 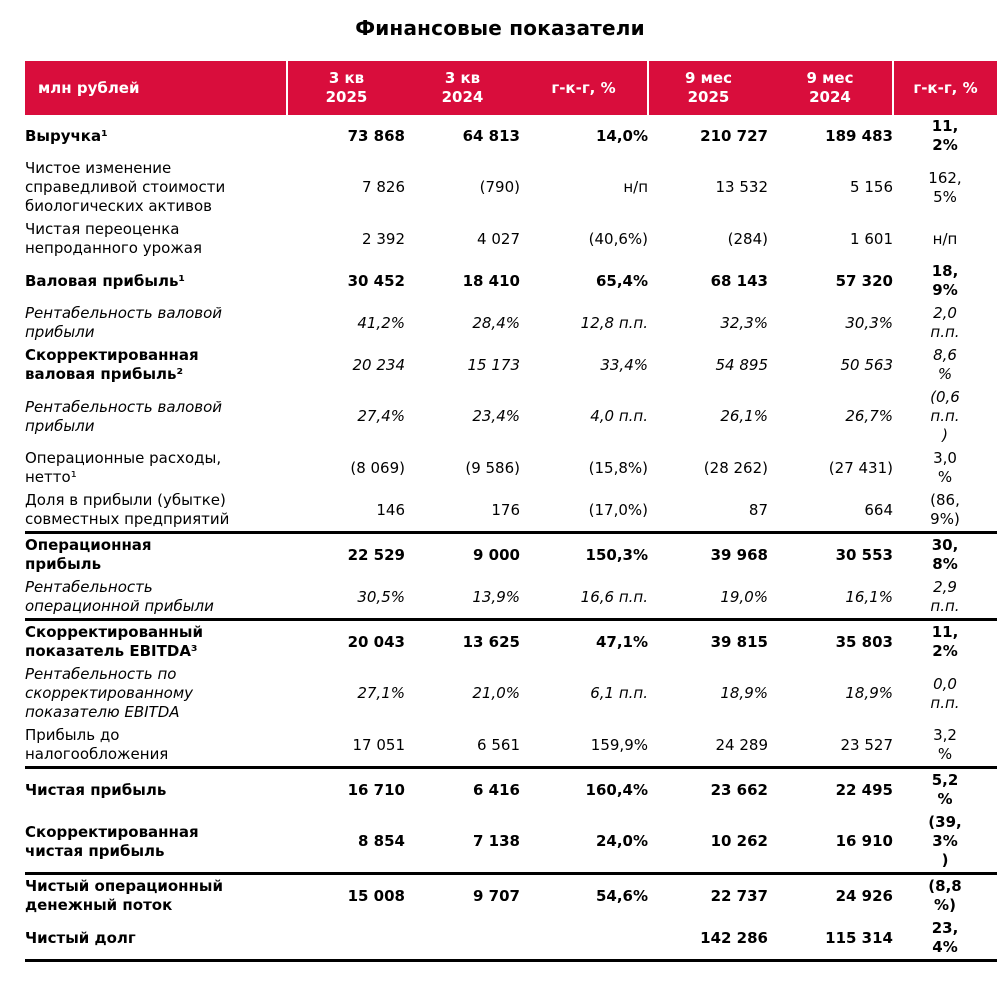 I want to click on cell-value: 20 043, so click(x=376, y=641).